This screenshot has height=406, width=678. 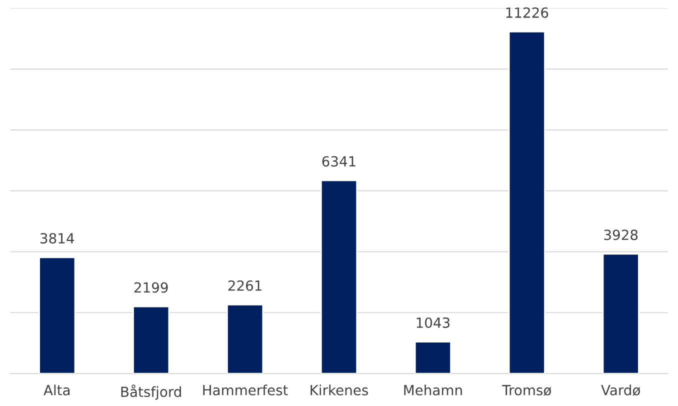 What do you see at coordinates (57, 238) in the screenshot?
I see `data-label: 3814` at bounding box center [57, 238].